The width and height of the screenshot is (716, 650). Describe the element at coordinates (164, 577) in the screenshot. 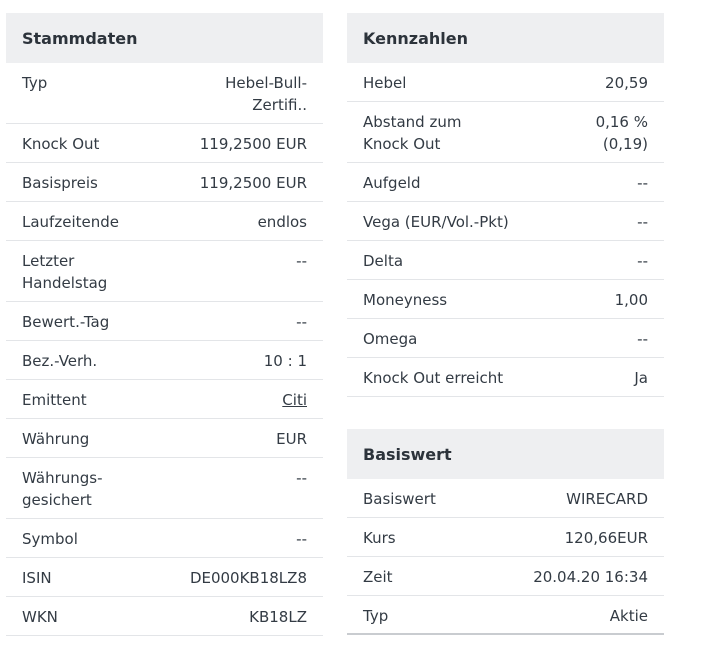

I see `row-isin: ISIN DE000KB18LZ8` at that location.